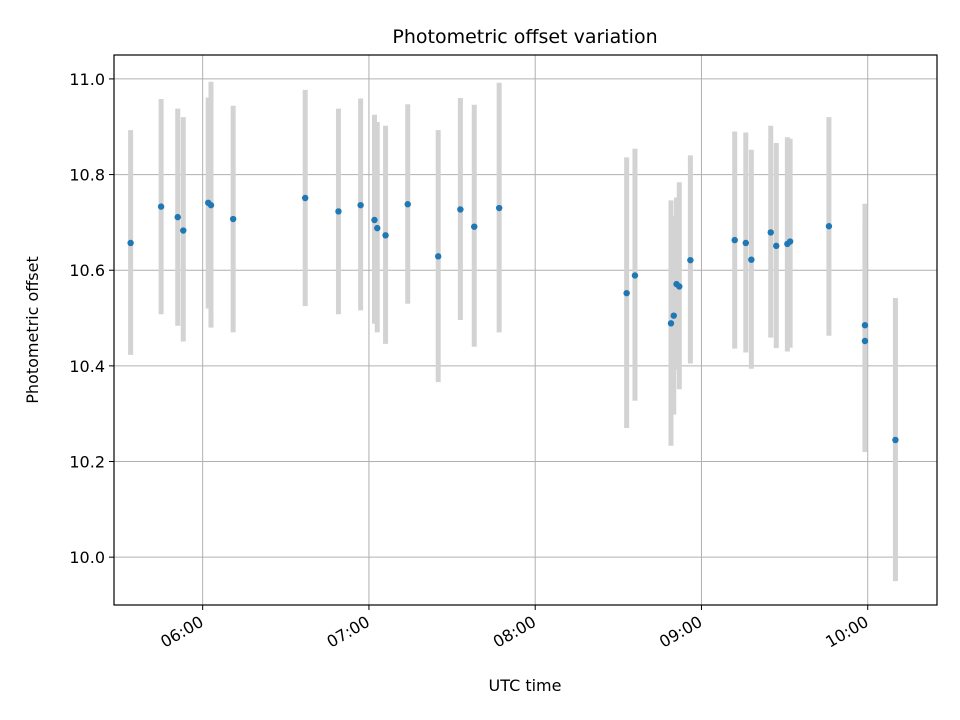 Image resolution: width=960 pixels, height=720 pixels. I want to click on y-tick-label: 11.0, so click(87, 79).